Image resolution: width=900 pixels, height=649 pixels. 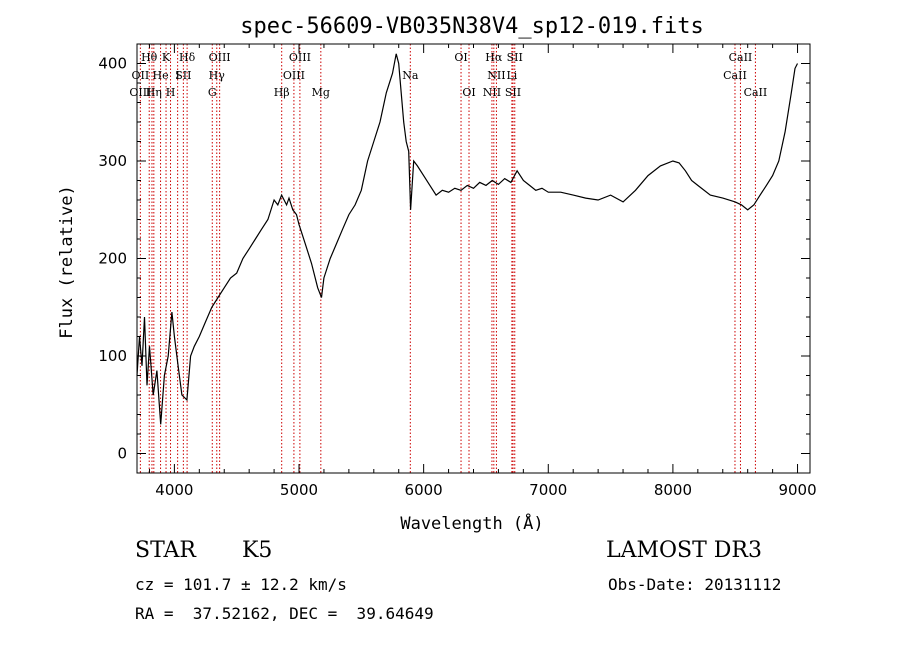 I want to click on spectral-line-label: He, so click(x=161, y=75).